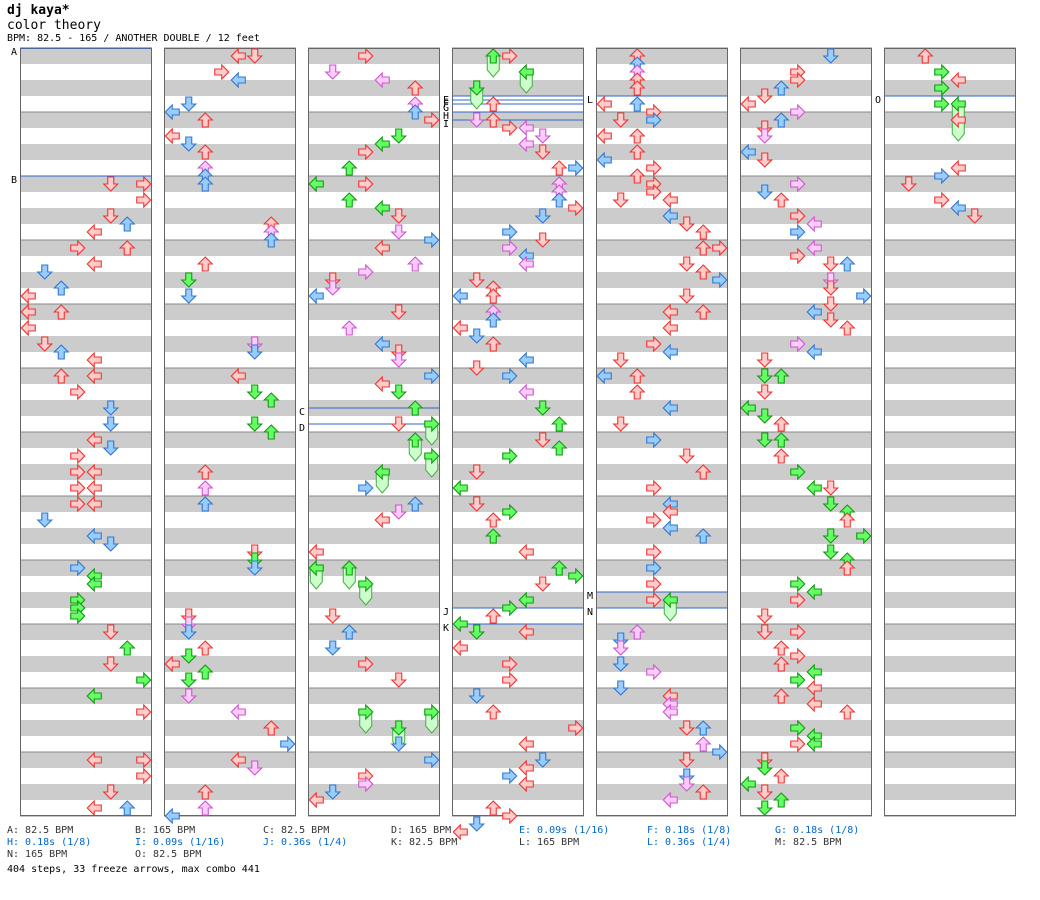  What do you see at coordinates (38, 10) in the screenshot?
I see `artist-name: dj kaya*` at bounding box center [38, 10].